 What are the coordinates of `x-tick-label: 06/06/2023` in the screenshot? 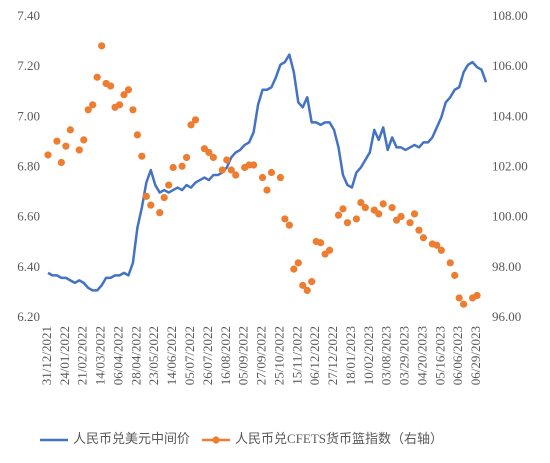 It's located at (457, 355).